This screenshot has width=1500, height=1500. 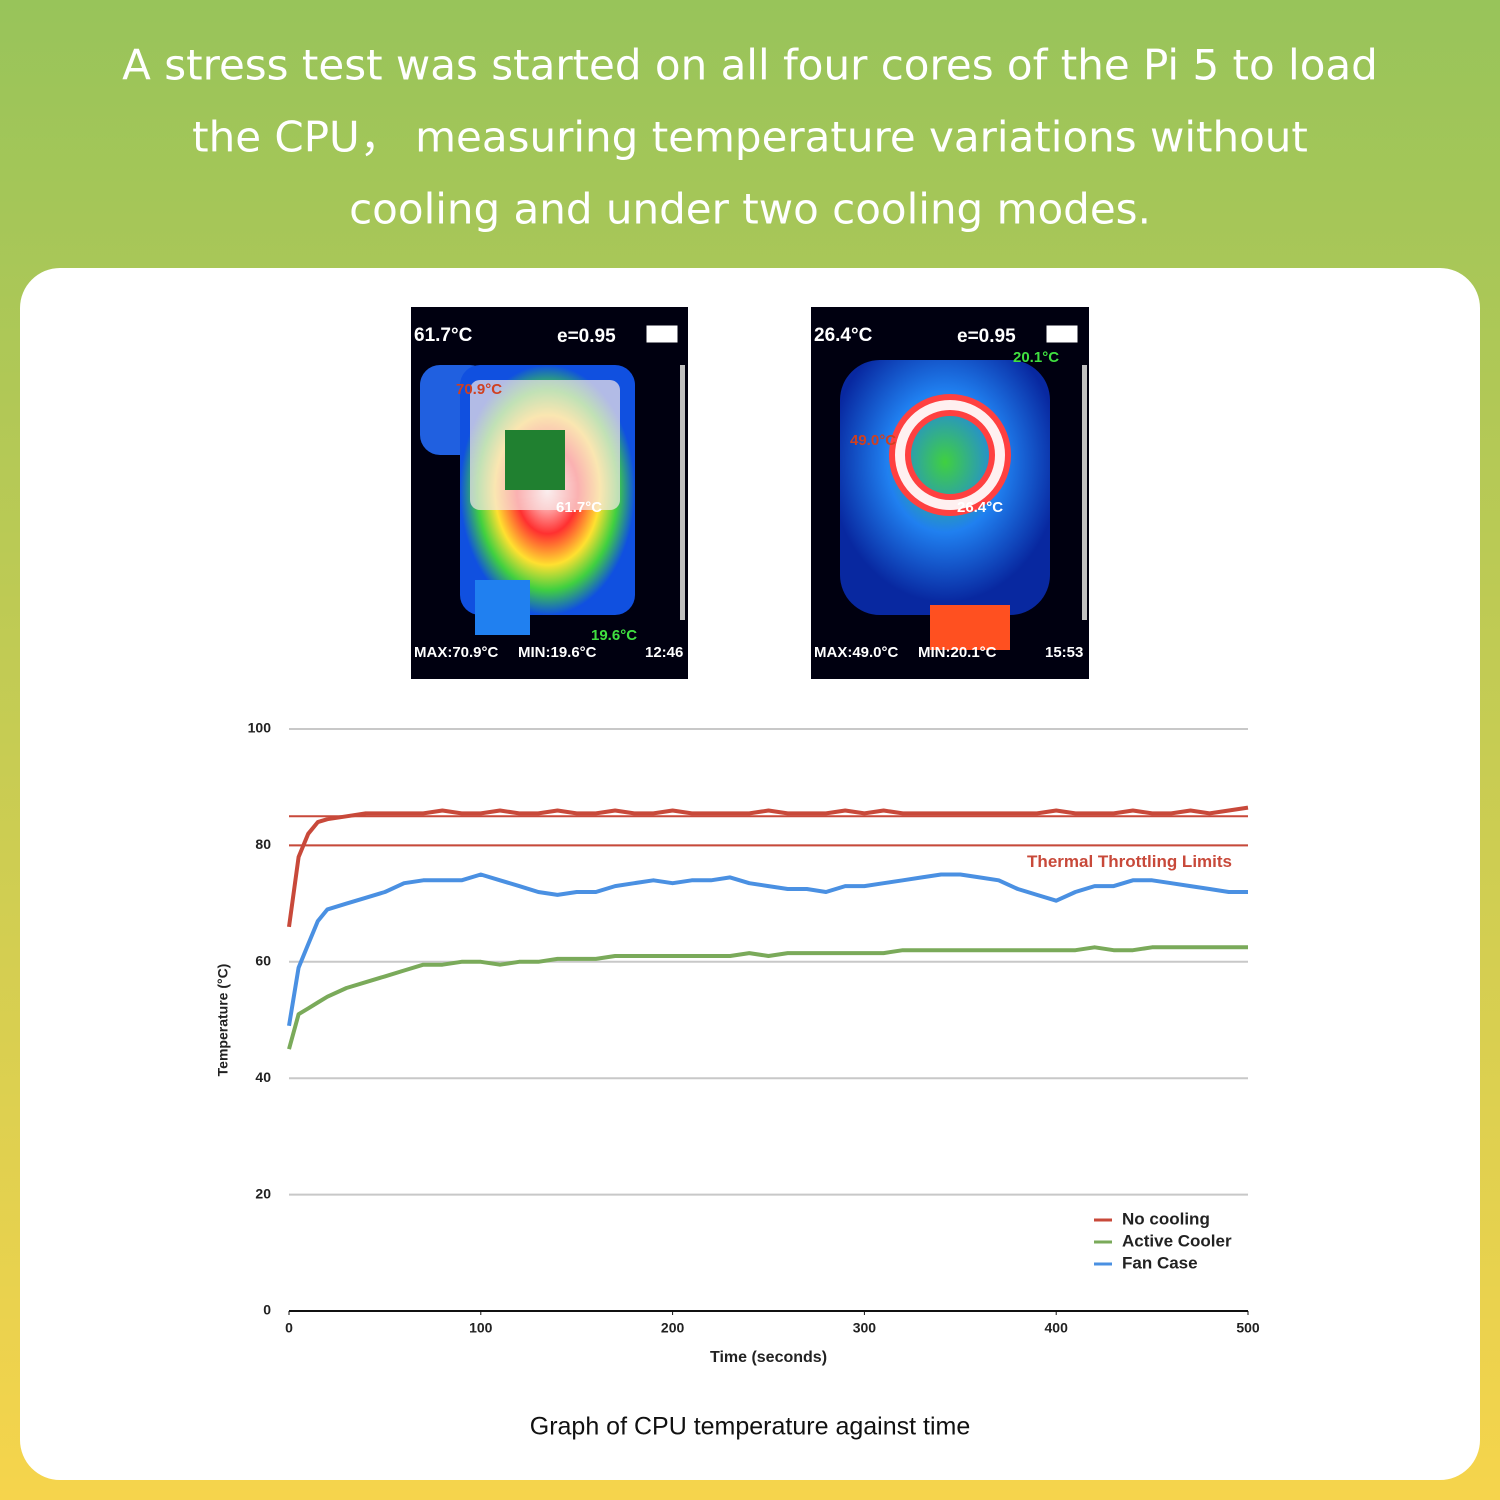 What do you see at coordinates (1057, 1328) in the screenshot?
I see `x-tick-label: 400` at bounding box center [1057, 1328].